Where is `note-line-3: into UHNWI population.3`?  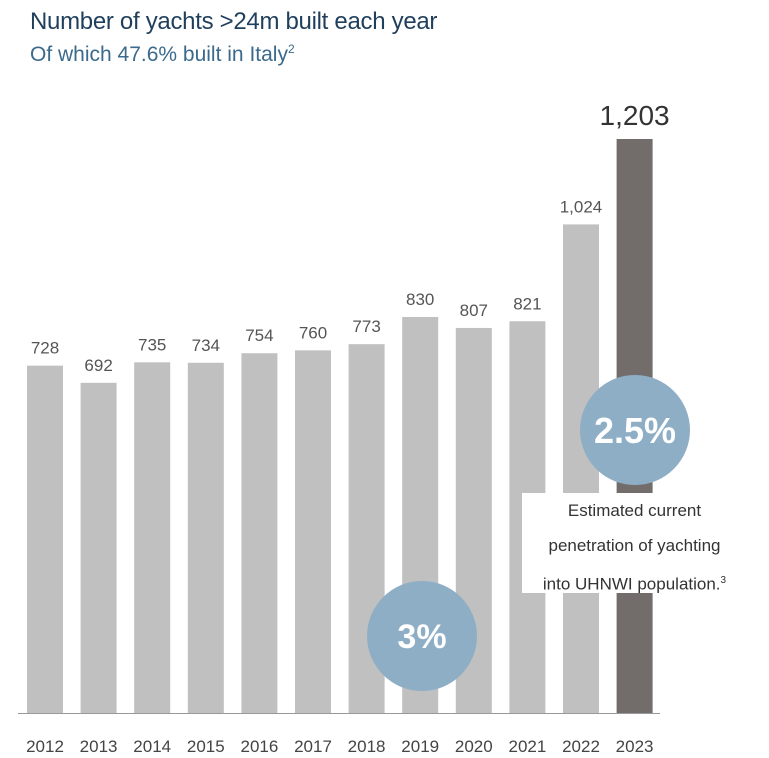 note-line-3: into UHNWI population.3 is located at coordinates (634, 582).